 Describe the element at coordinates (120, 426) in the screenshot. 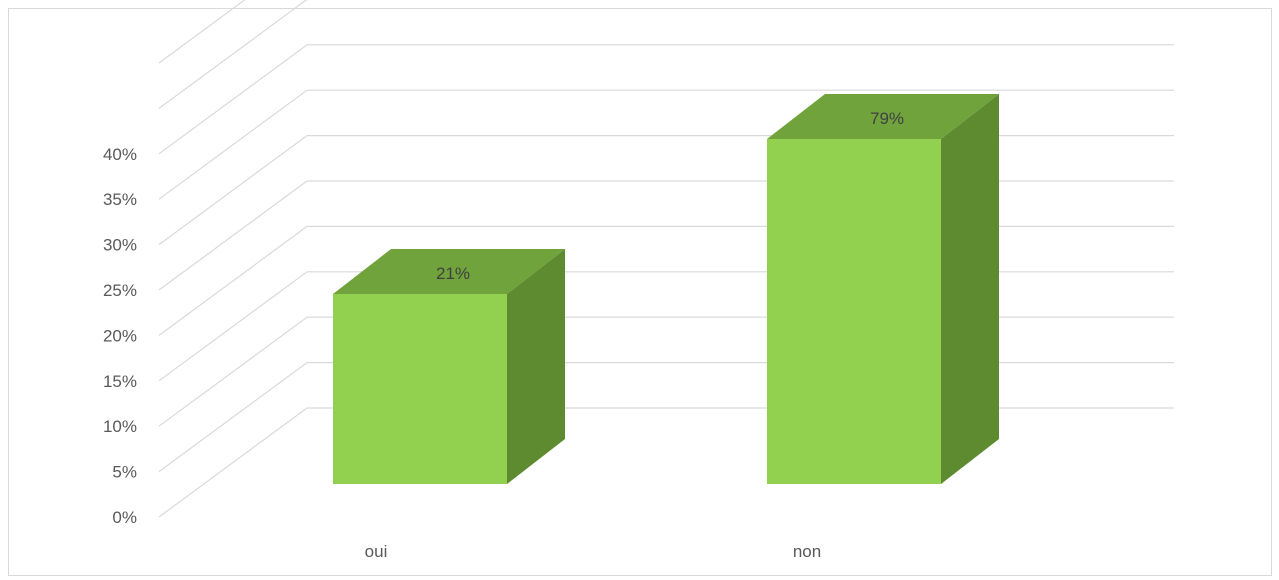

I see `y-tick-label: 10%` at that location.